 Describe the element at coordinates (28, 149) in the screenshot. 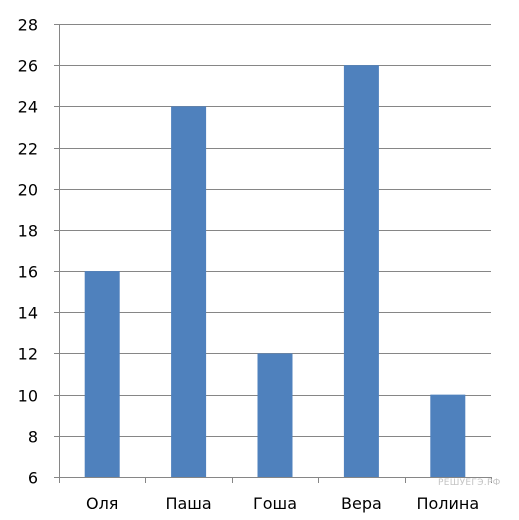

I see `y-tick-label: 22` at that location.